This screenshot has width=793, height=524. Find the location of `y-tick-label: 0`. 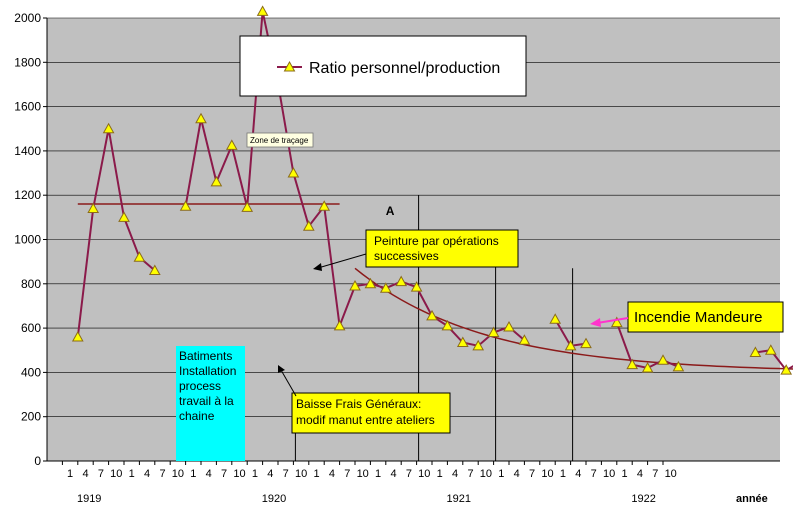

y-tick-label: 0 is located at coordinates (37, 461).